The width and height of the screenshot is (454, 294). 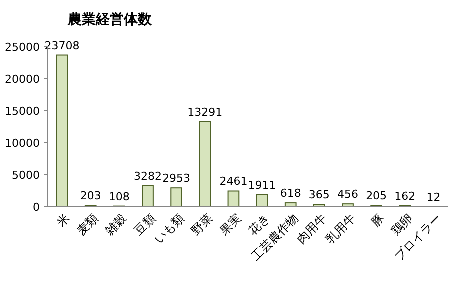 I want to click on x-tick-label: 雑穀, so click(x=116, y=224).